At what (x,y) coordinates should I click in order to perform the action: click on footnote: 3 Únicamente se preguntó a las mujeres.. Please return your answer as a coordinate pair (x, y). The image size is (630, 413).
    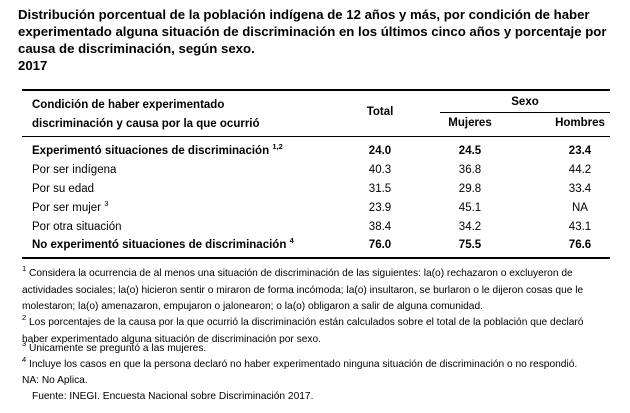
    Looking at the image, I should click on (316, 348).